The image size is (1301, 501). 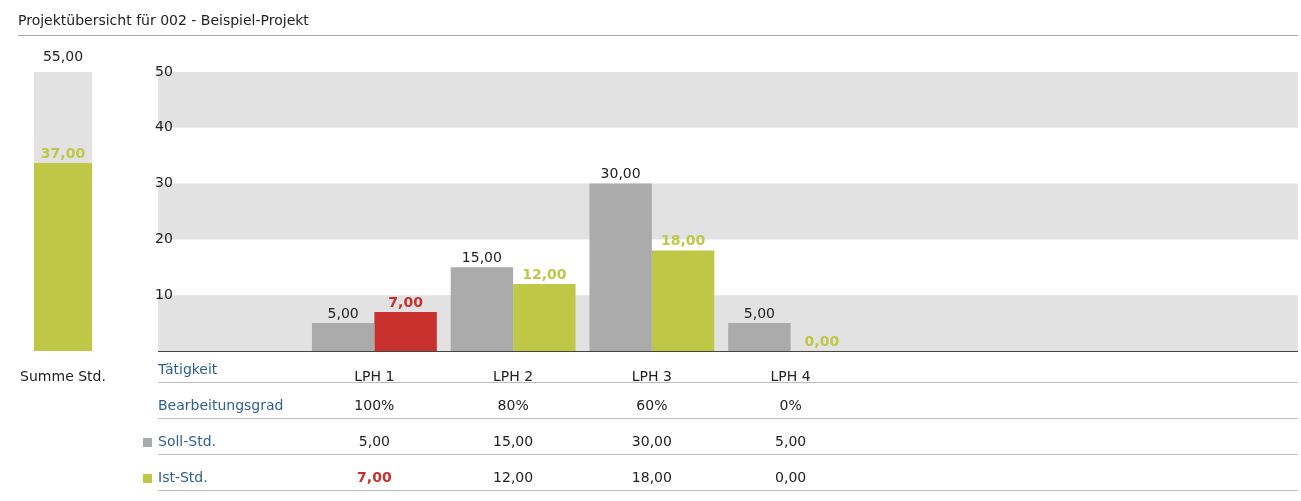 I want to click on data-label: 12,00, so click(x=513, y=477).